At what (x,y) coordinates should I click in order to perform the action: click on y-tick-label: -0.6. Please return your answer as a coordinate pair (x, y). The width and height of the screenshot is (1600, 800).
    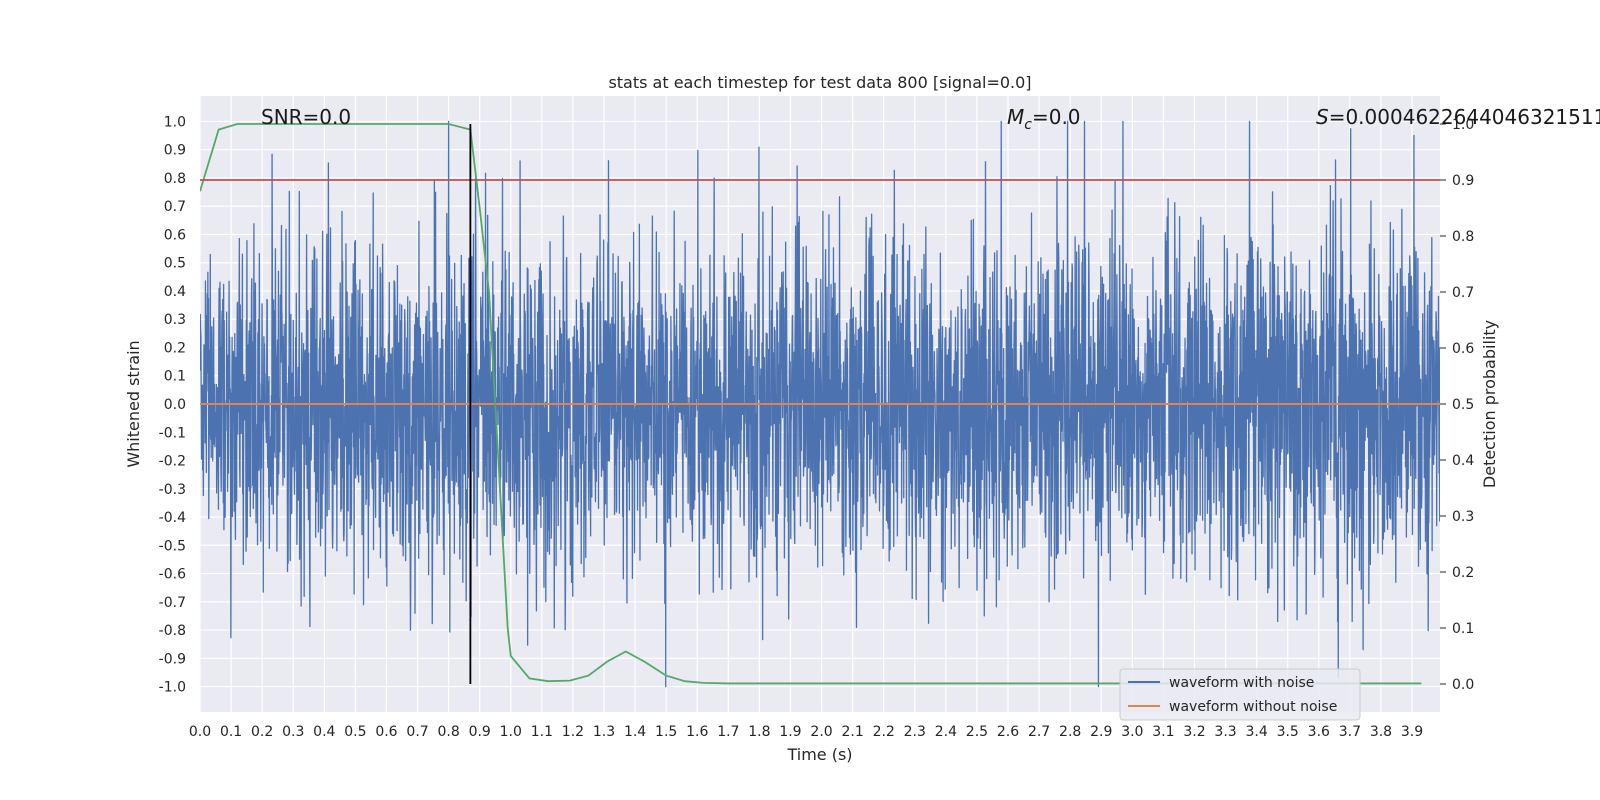
    Looking at the image, I should click on (172, 575).